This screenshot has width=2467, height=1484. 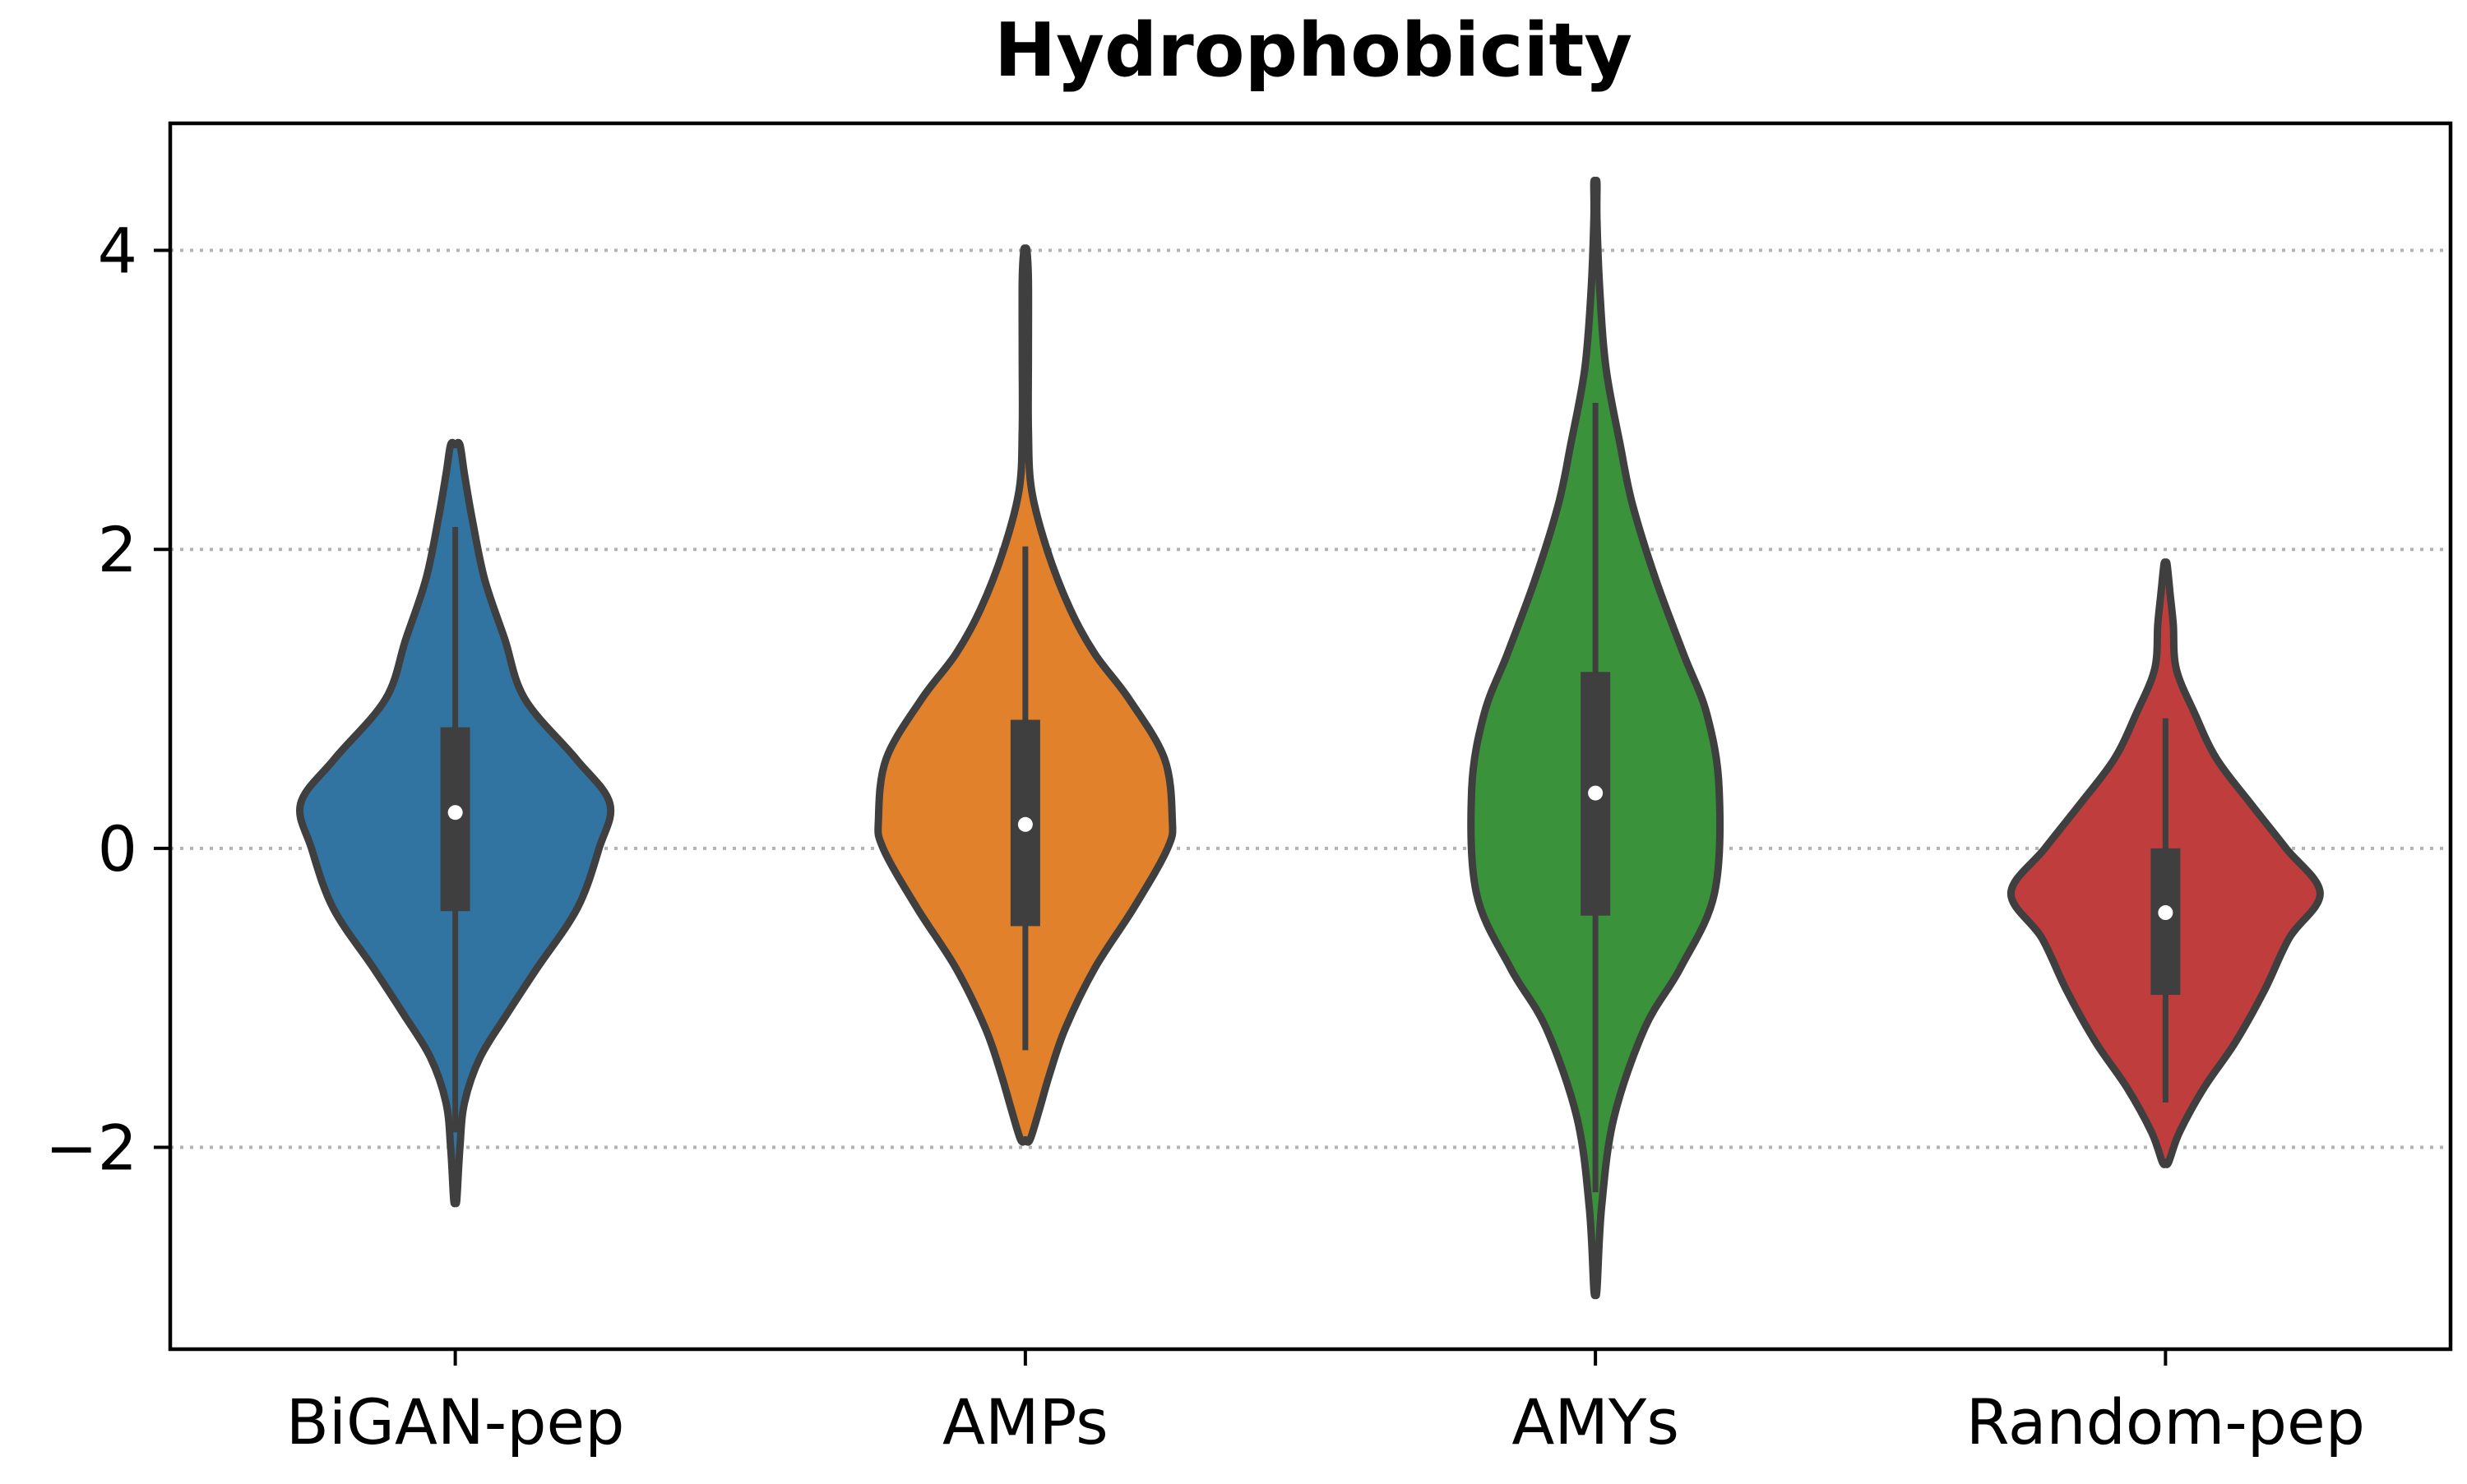 What do you see at coordinates (91, 1148) in the screenshot?
I see `y-tick-label: −2` at bounding box center [91, 1148].